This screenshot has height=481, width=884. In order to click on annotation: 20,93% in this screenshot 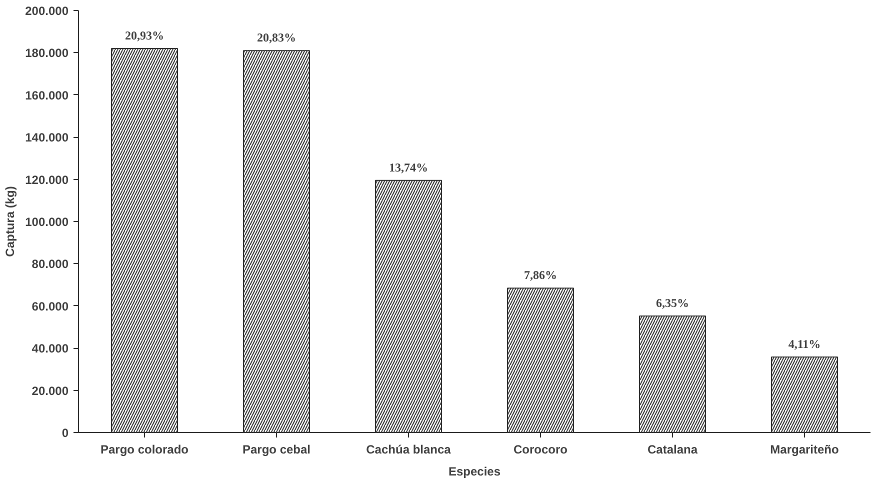, I will do `click(144, 35)`.